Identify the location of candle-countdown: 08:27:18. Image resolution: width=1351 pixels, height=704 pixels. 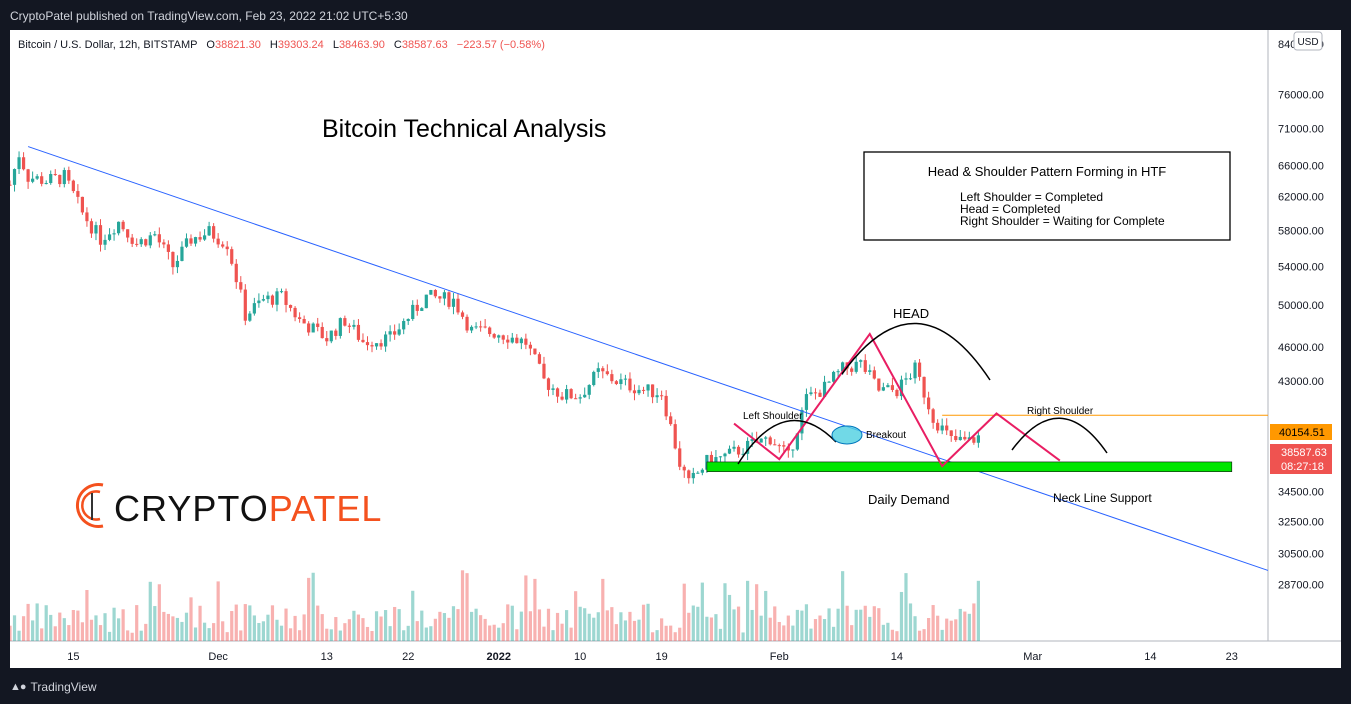
(1302, 467).